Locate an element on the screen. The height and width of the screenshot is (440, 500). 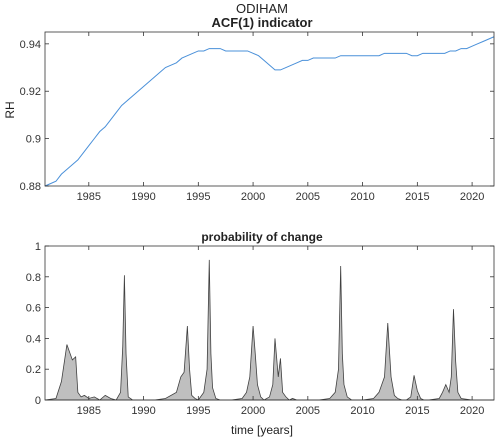
y-tick-label: 0.88 is located at coordinates (30, 187).